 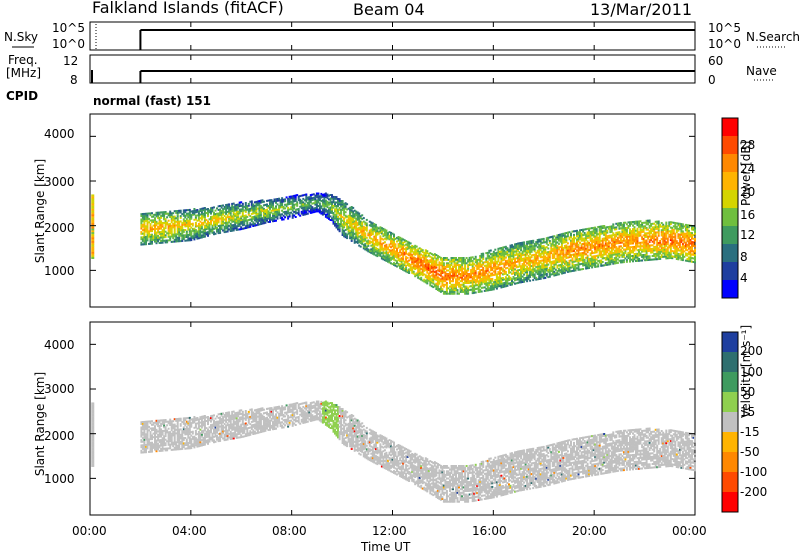 What do you see at coordinates (68, 28) in the screenshot?
I see `nsky-tick-top: 10^5` at bounding box center [68, 28].